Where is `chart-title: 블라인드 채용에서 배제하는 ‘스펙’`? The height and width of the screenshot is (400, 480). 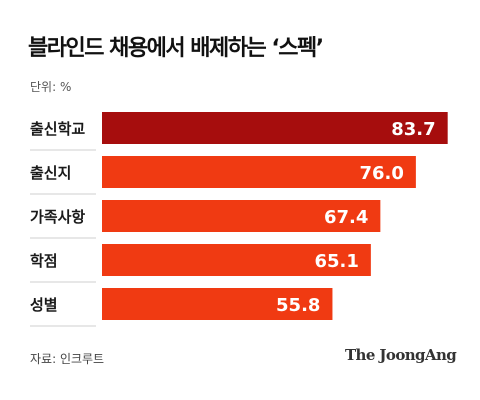 chart-title: 블라인드 채용에서 배제하는 ‘스펙’ is located at coordinates (176, 48).